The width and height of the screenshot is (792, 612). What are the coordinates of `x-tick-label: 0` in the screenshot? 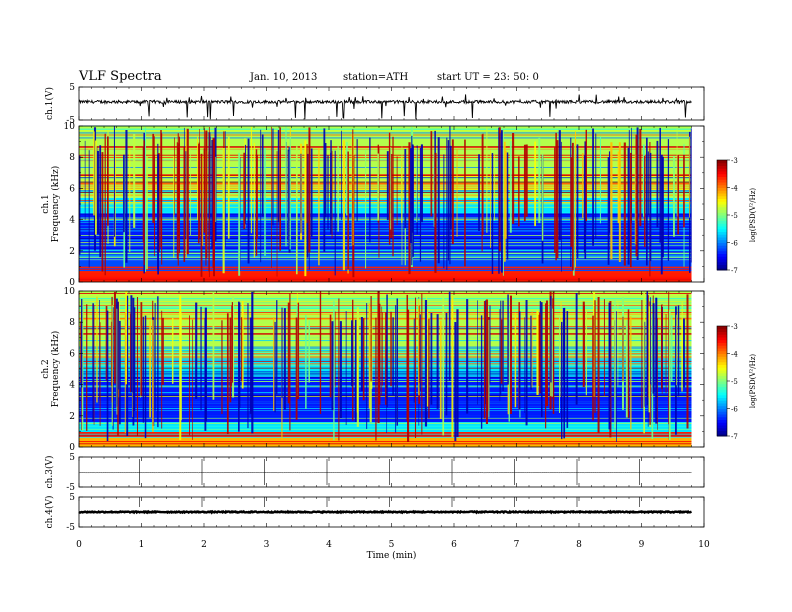 It's located at (79, 545).